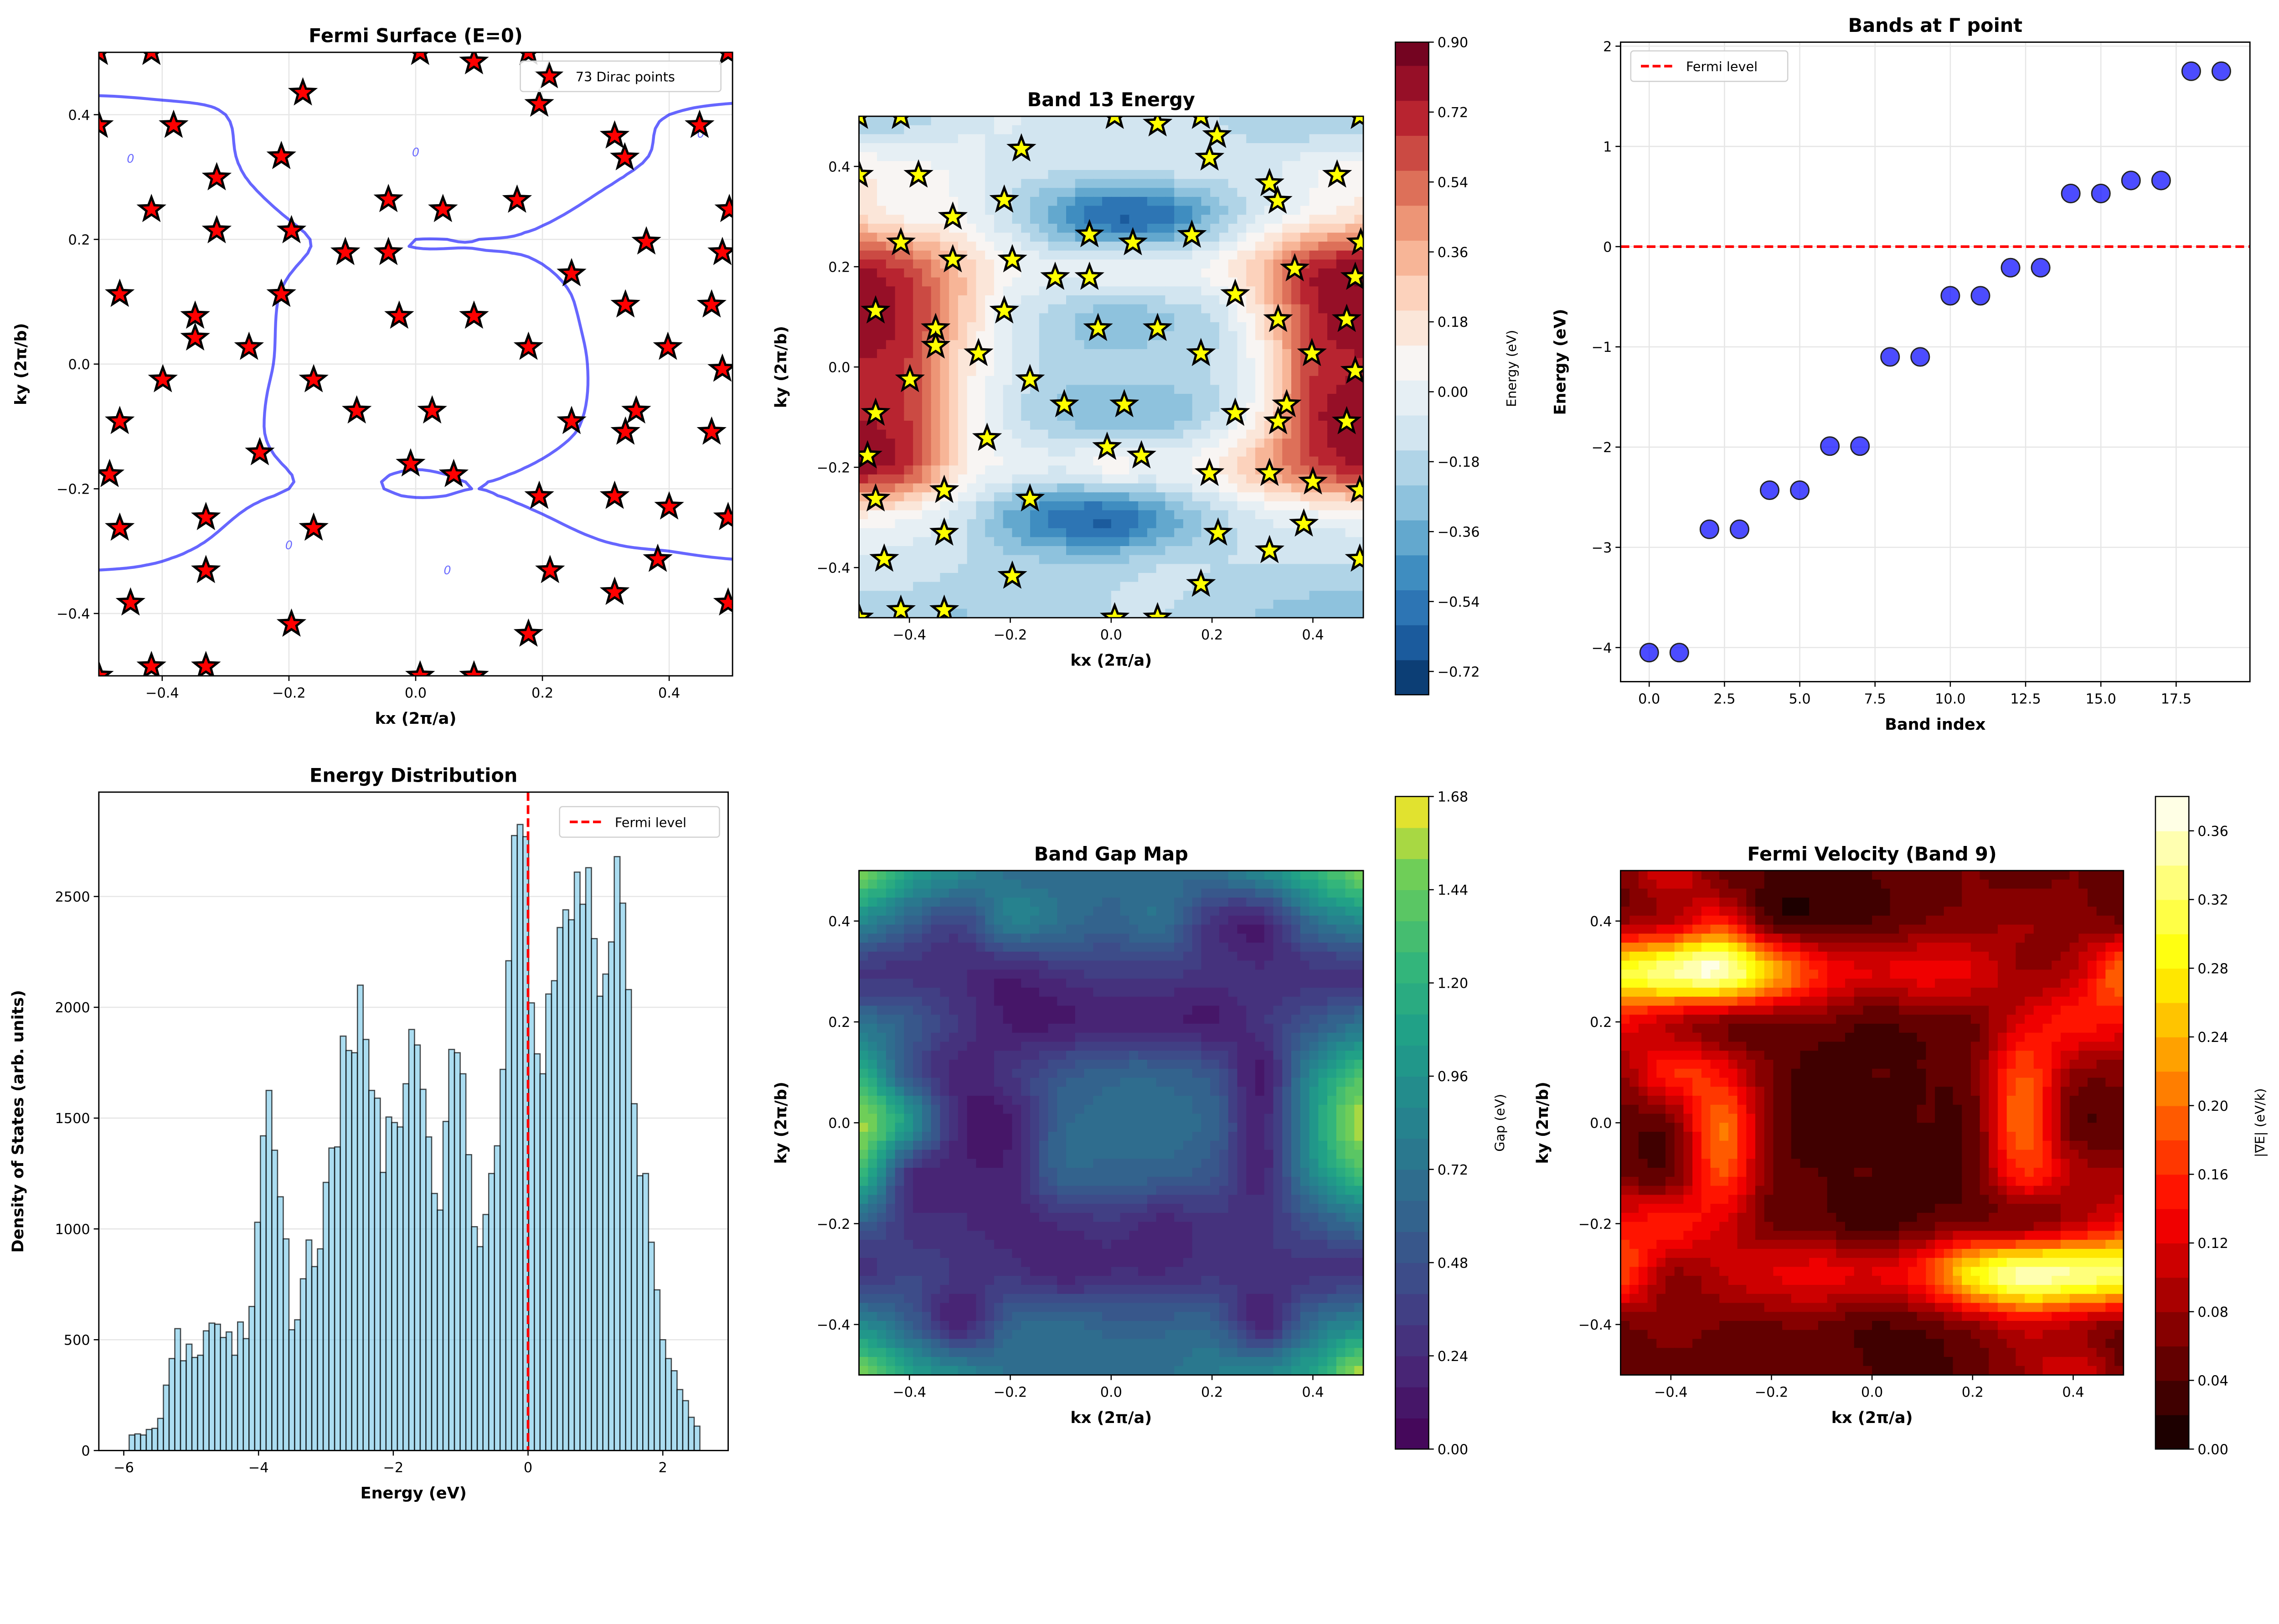  I want to click on band-energy-point, so click(2131, 181).